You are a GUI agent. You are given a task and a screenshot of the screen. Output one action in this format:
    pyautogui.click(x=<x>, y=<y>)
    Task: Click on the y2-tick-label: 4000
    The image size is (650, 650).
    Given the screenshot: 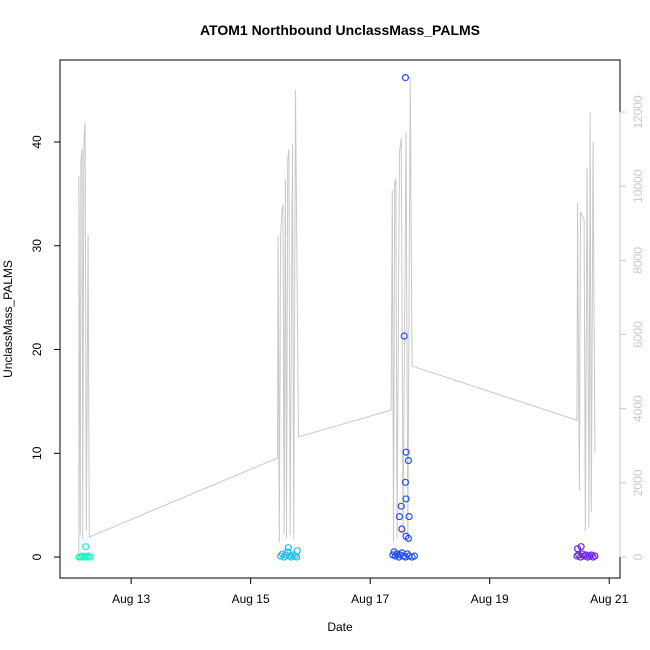 What is the action you would take?
    pyautogui.click(x=638, y=408)
    